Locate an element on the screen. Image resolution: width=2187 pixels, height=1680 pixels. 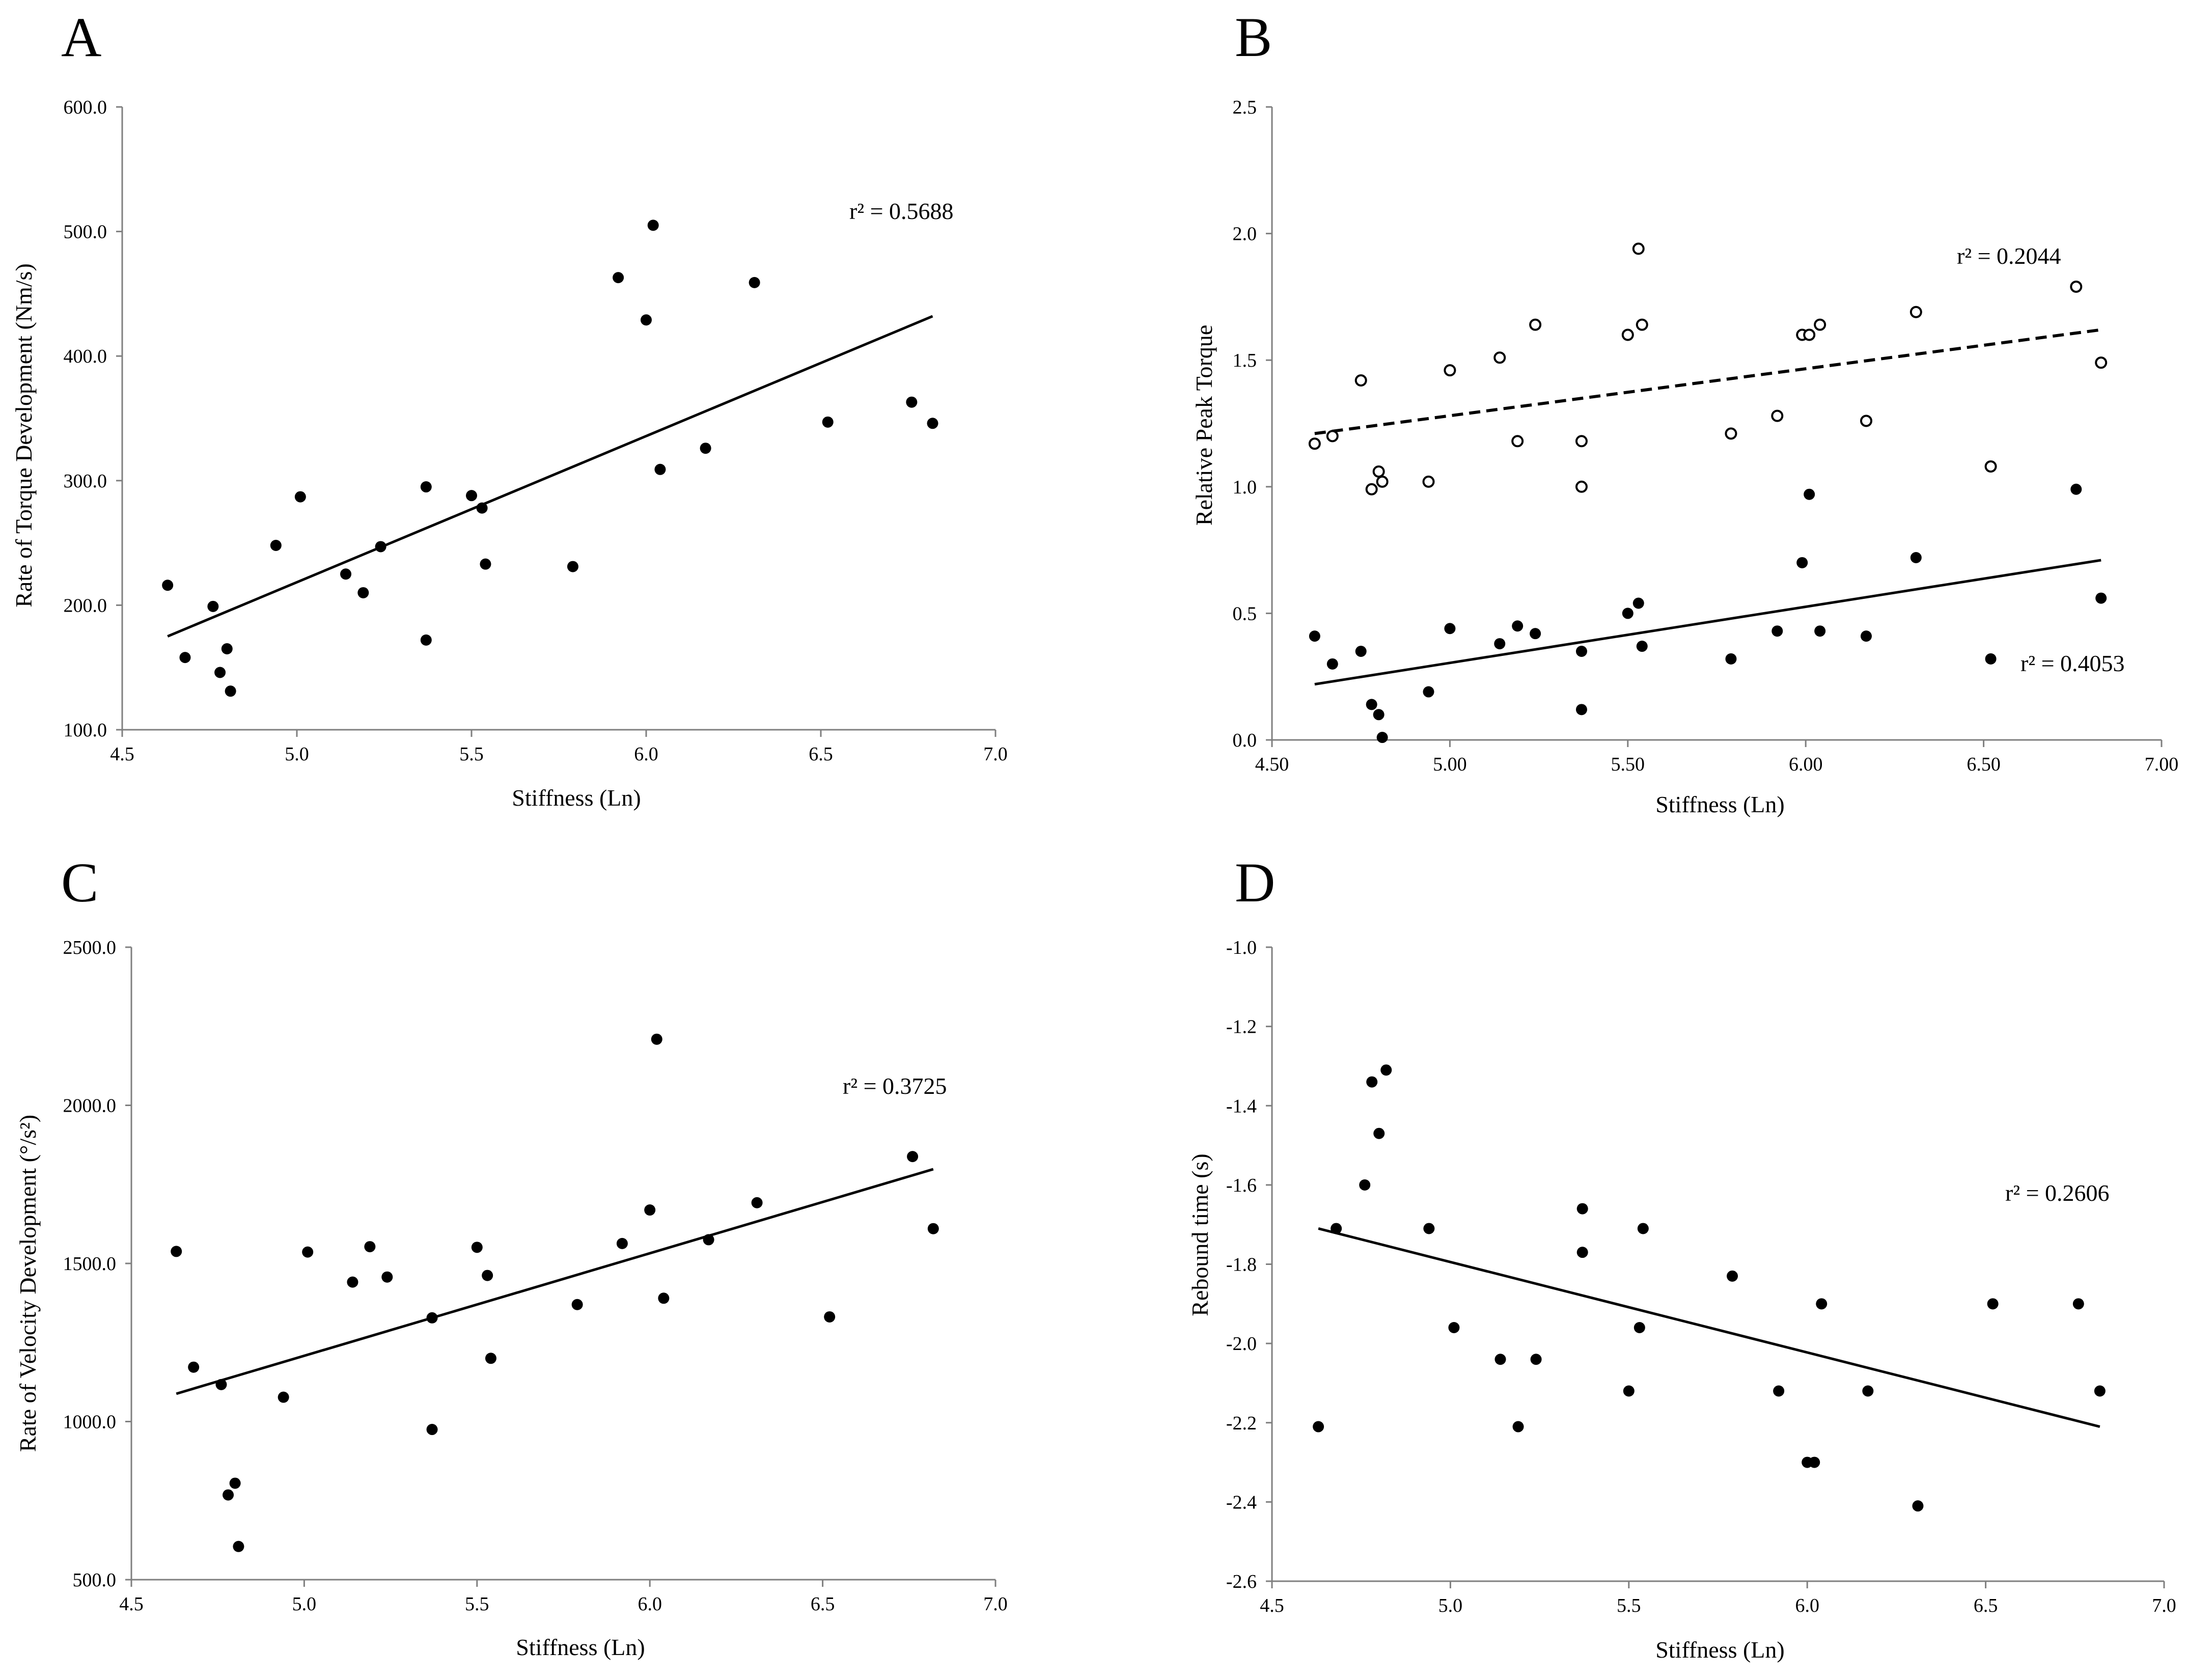
x-tick-label: 4.50 is located at coordinates (1272, 764).